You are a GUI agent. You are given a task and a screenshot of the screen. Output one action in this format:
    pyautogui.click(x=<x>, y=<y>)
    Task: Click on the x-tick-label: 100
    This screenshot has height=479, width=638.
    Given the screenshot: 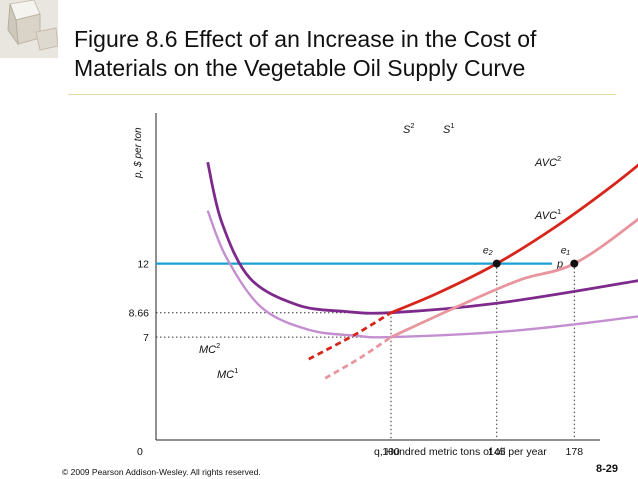 What is the action you would take?
    pyautogui.click(x=391, y=452)
    